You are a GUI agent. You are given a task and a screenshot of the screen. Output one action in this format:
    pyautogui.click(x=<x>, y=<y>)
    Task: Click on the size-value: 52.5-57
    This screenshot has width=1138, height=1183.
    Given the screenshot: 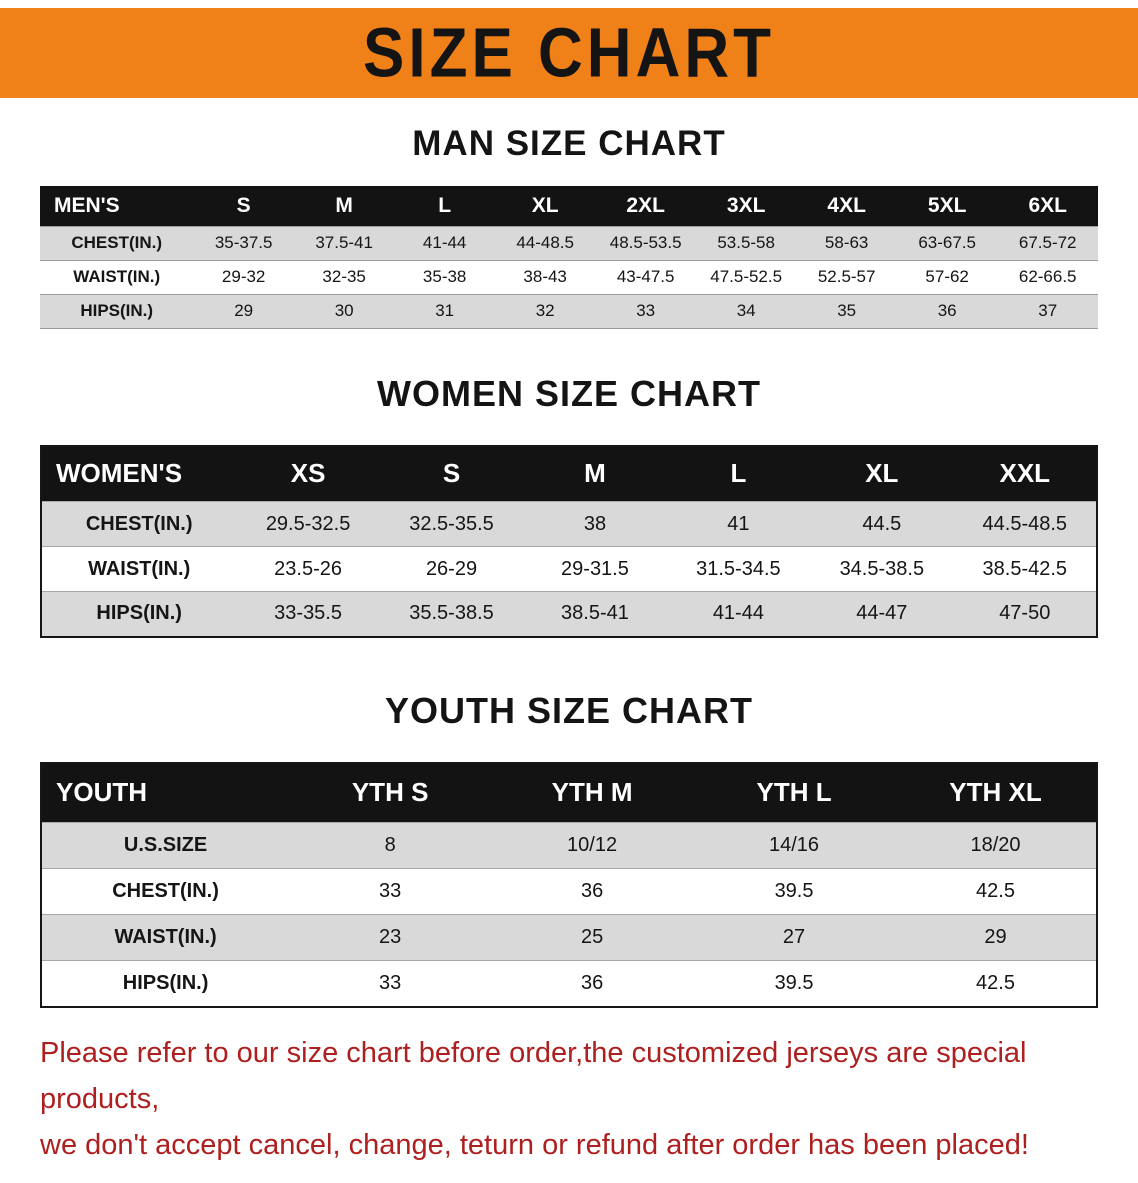 What is the action you would take?
    pyautogui.click(x=846, y=276)
    